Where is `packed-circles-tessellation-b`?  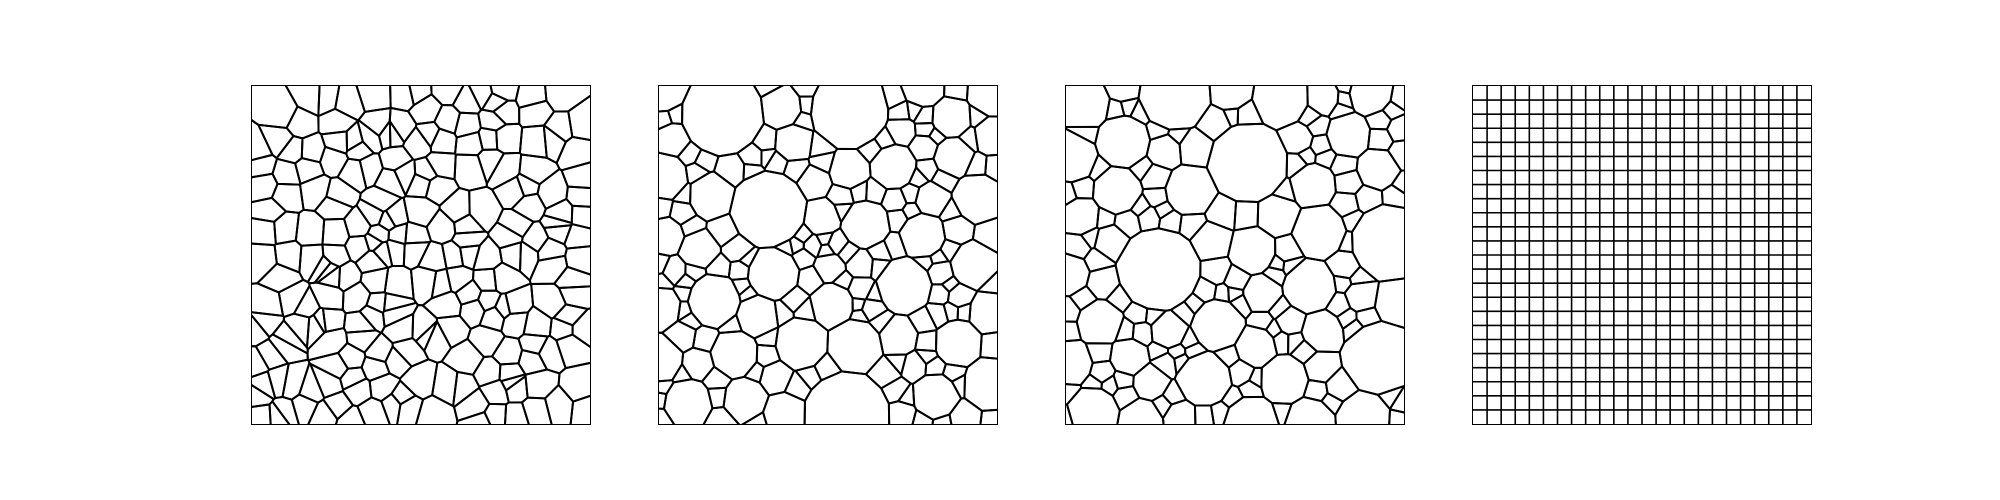 packed-circles-tessellation-b is located at coordinates (1235, 255).